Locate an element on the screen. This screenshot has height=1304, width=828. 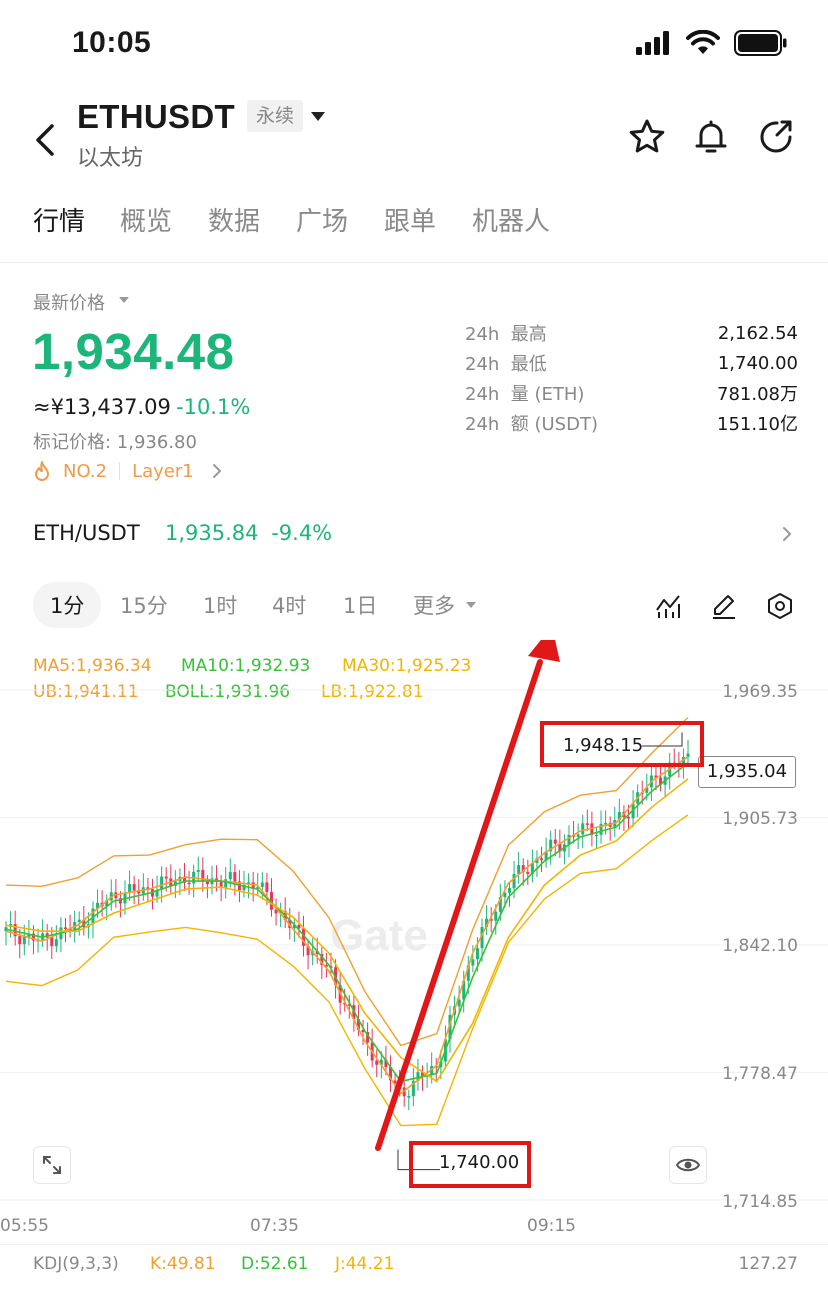
y-tick: 1,905.73 is located at coordinates (760, 819).